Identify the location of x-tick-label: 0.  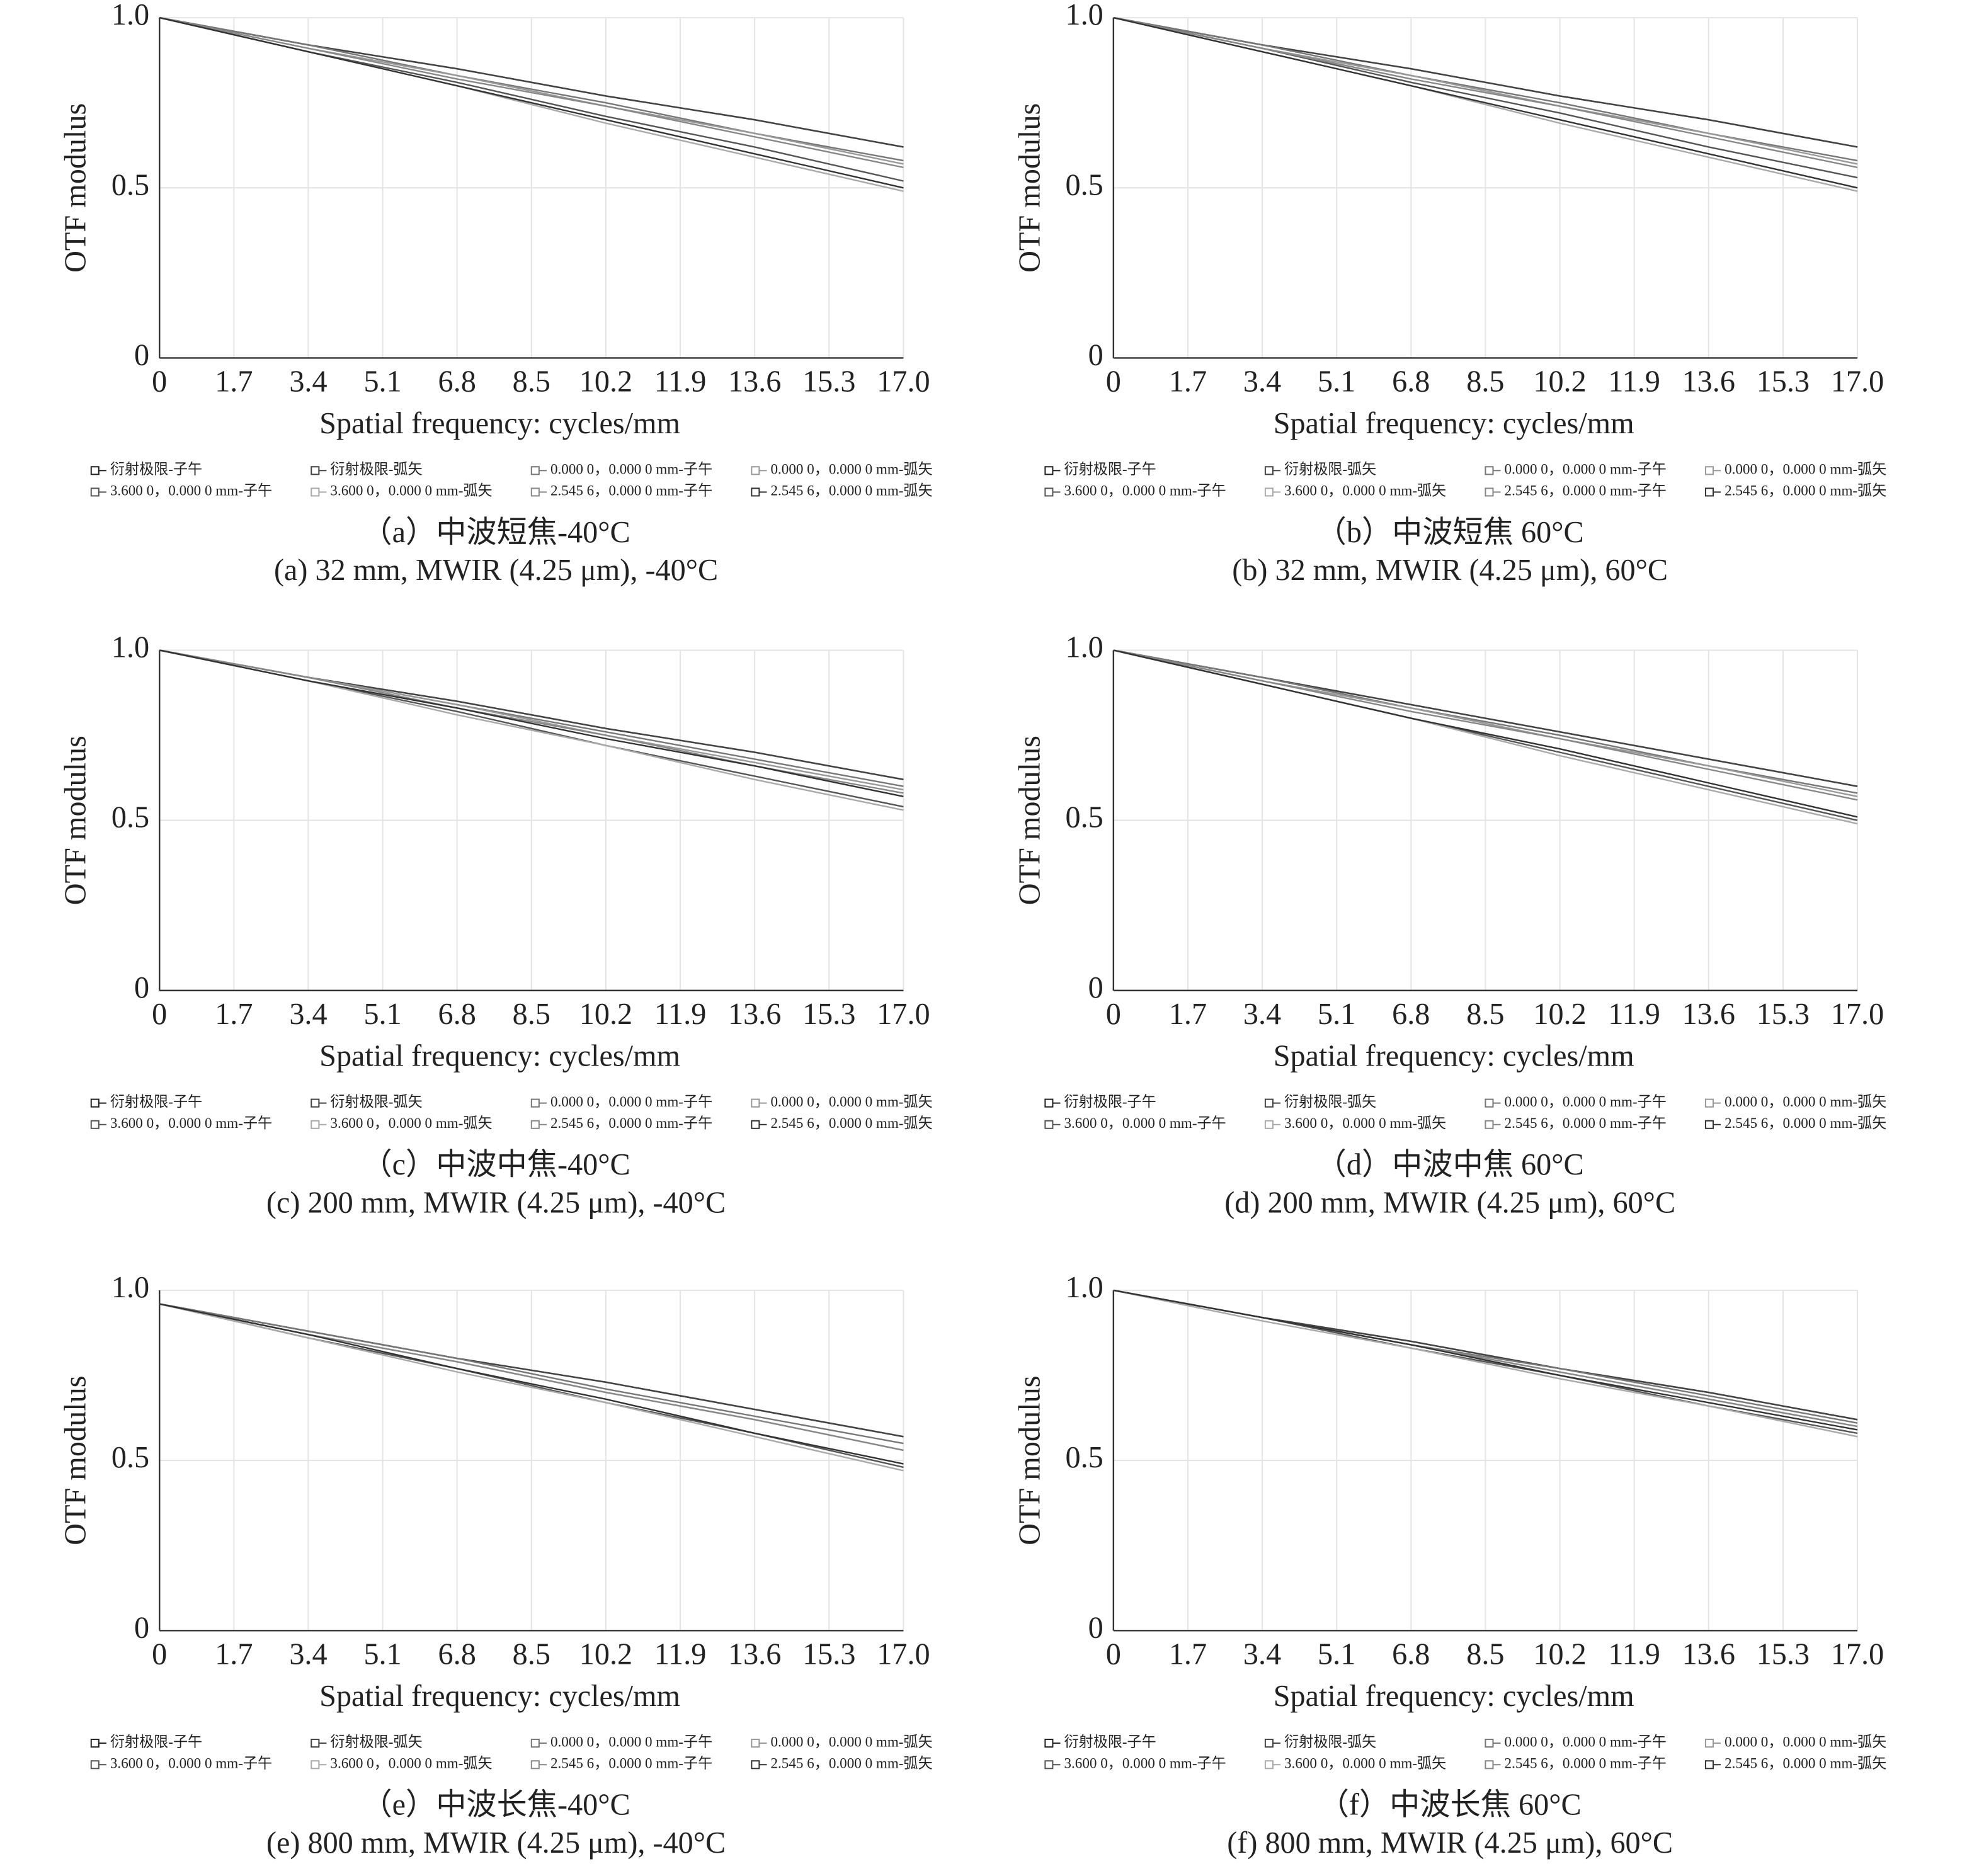
(159, 382).